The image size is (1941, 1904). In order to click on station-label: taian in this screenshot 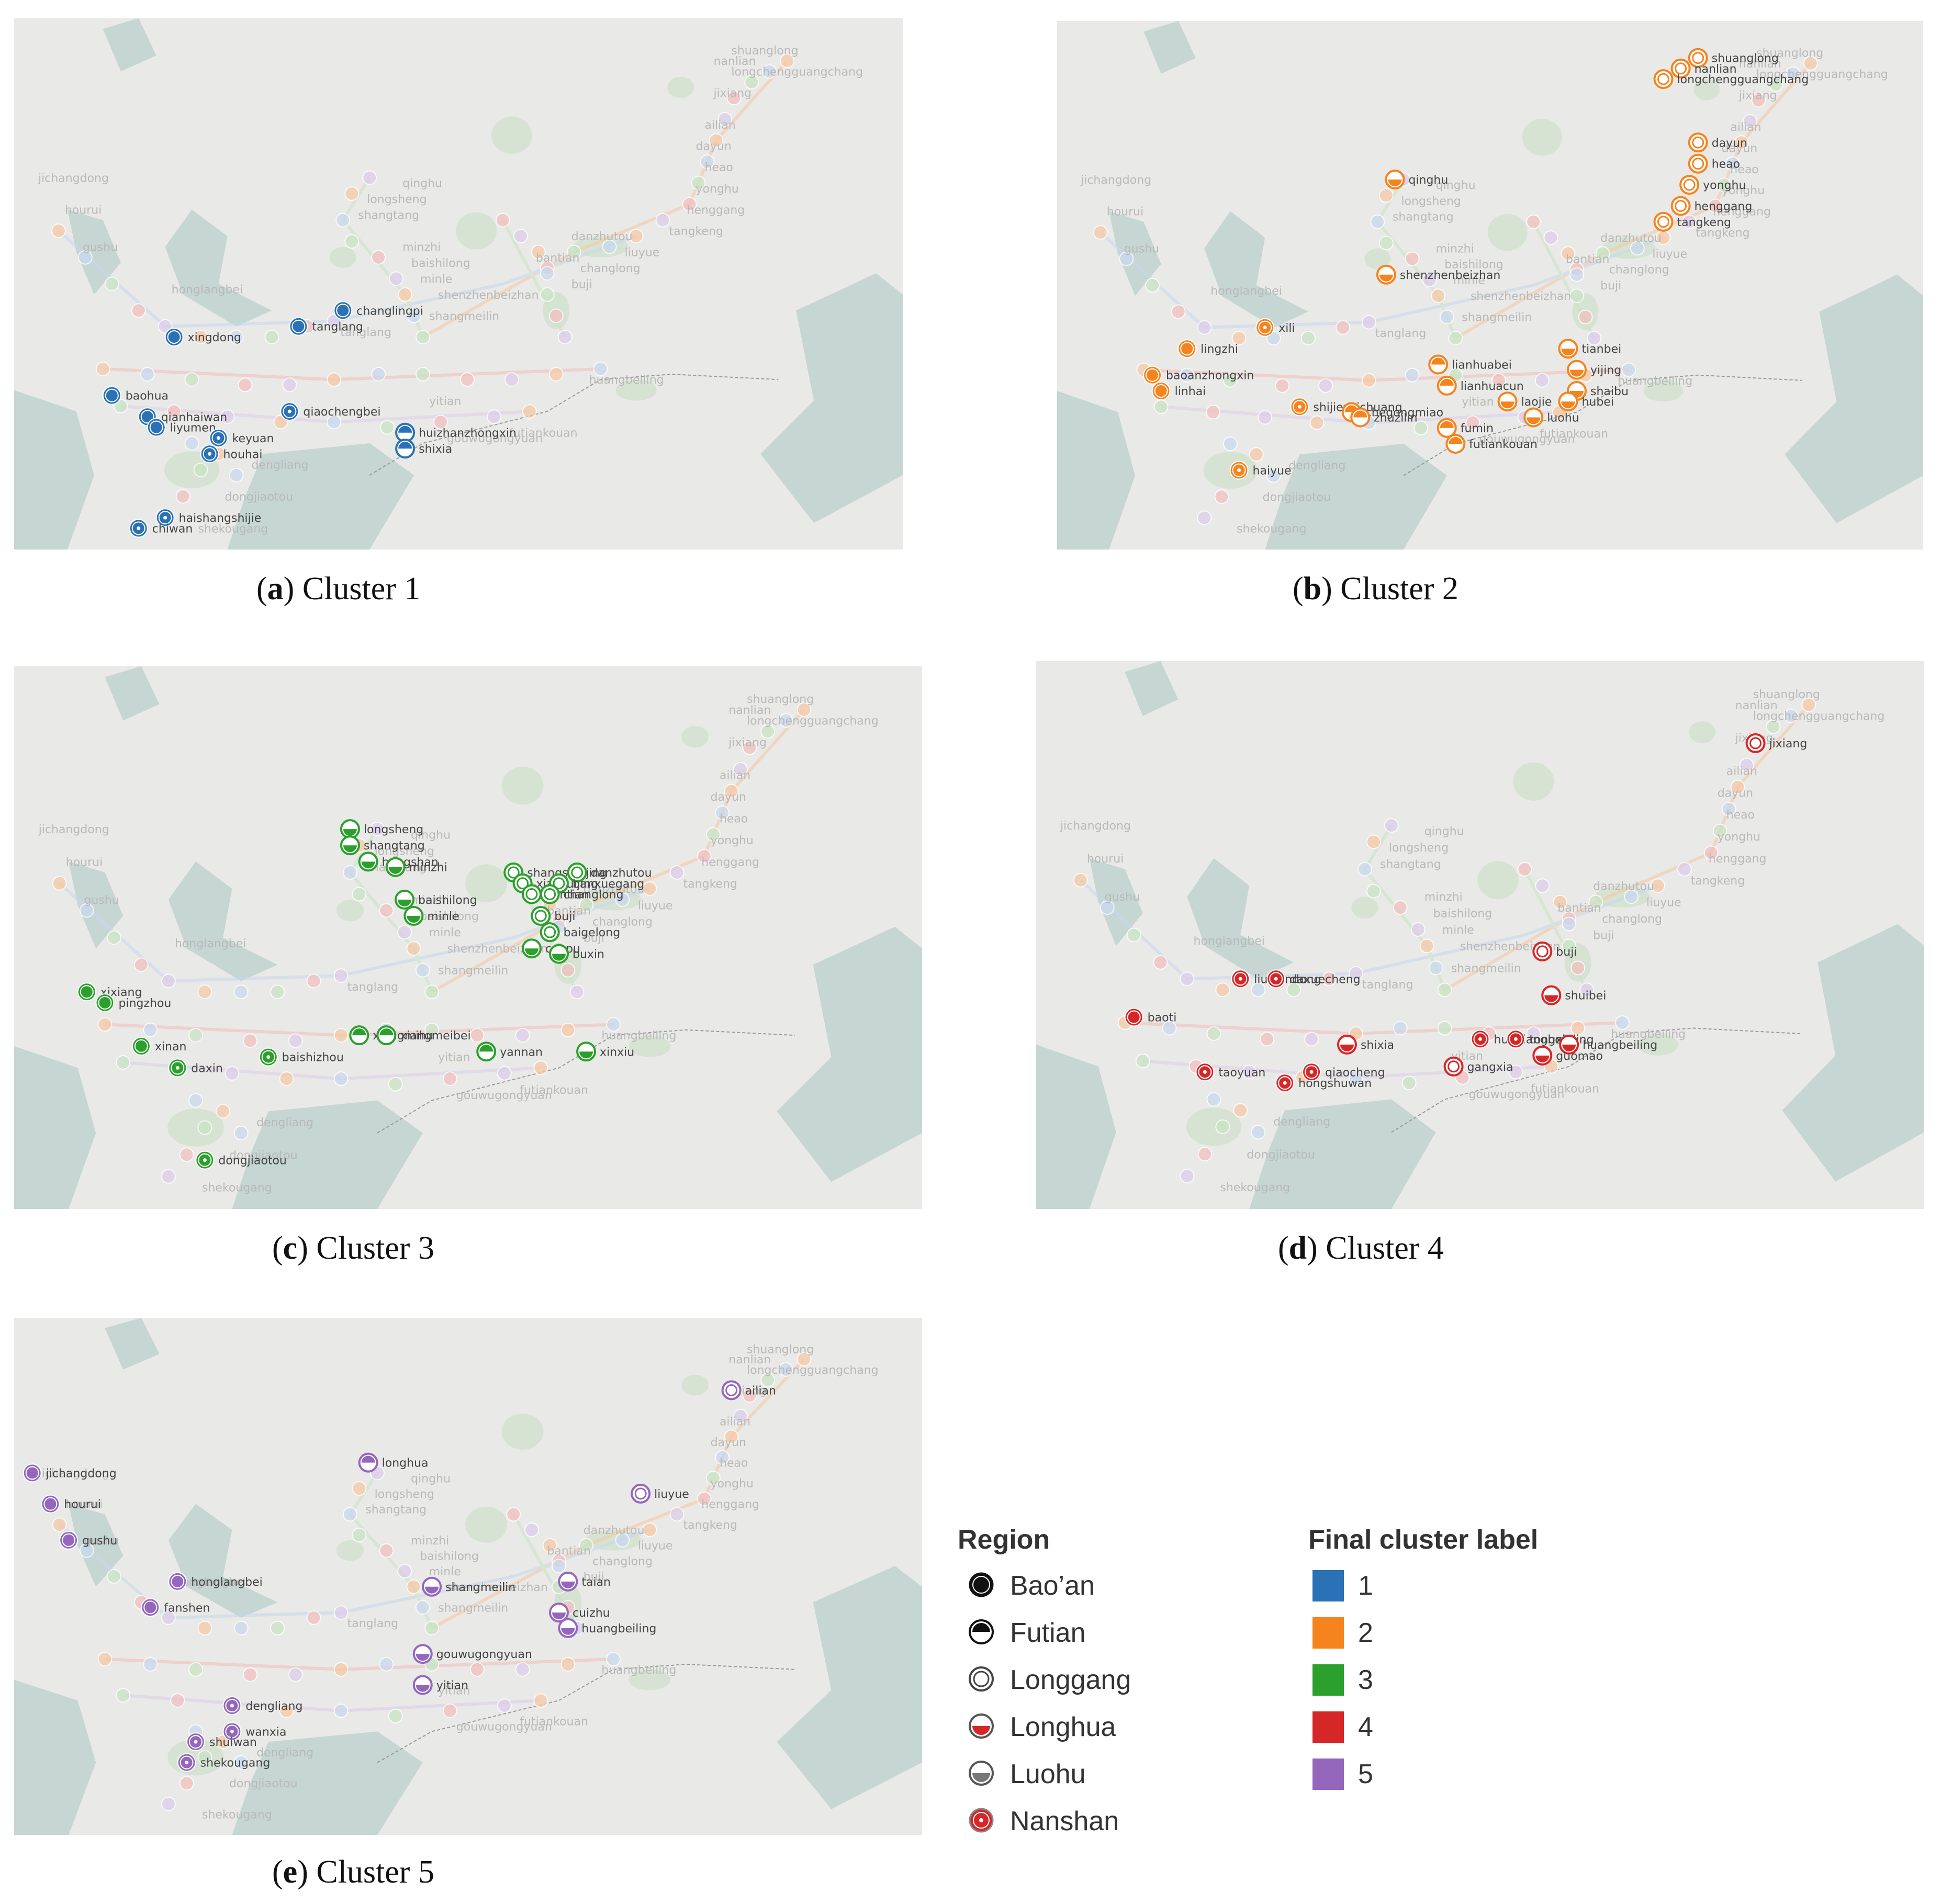, I will do `click(596, 1582)`.